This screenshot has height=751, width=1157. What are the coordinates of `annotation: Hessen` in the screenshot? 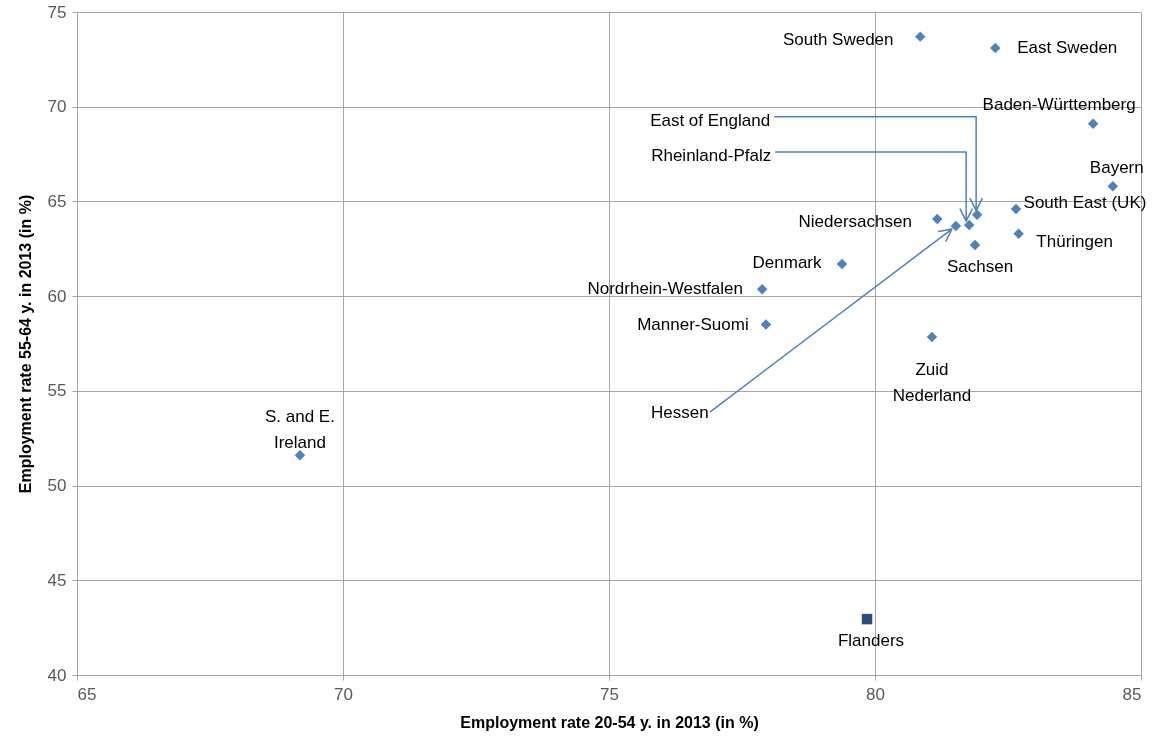 It's located at (680, 413).